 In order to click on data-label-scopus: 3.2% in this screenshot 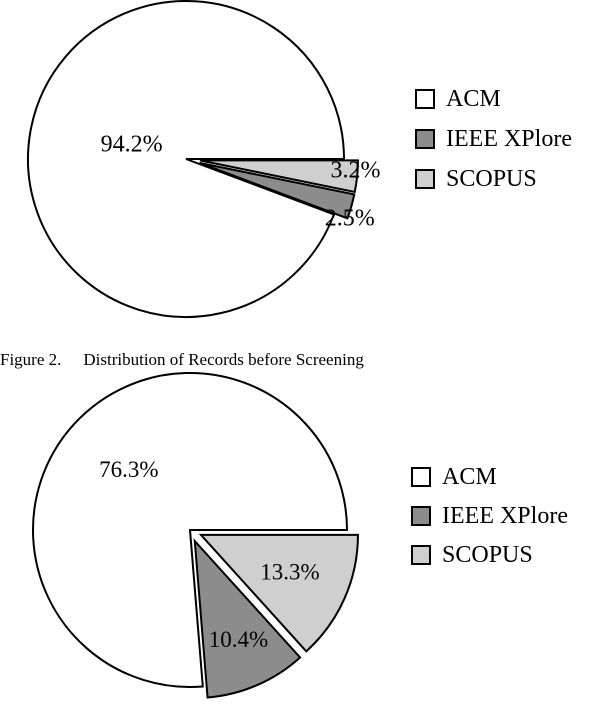, I will do `click(356, 171)`.